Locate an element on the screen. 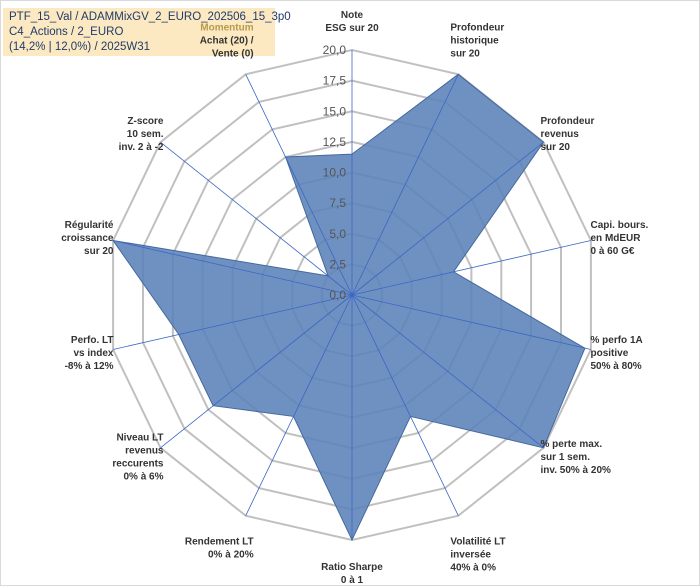  axis-label: Régularité is located at coordinates (89, 225).